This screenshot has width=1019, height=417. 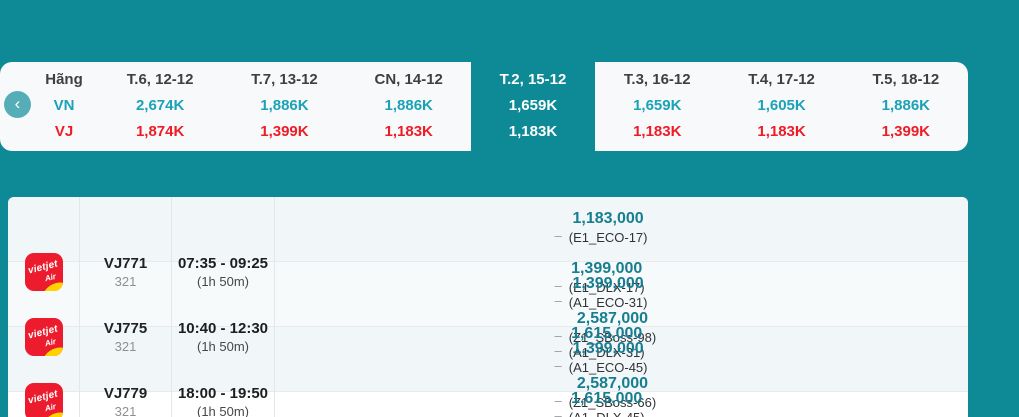 What do you see at coordinates (608, 237) in the screenshot?
I see `fare-class: (E1_ECO-17)` at bounding box center [608, 237].